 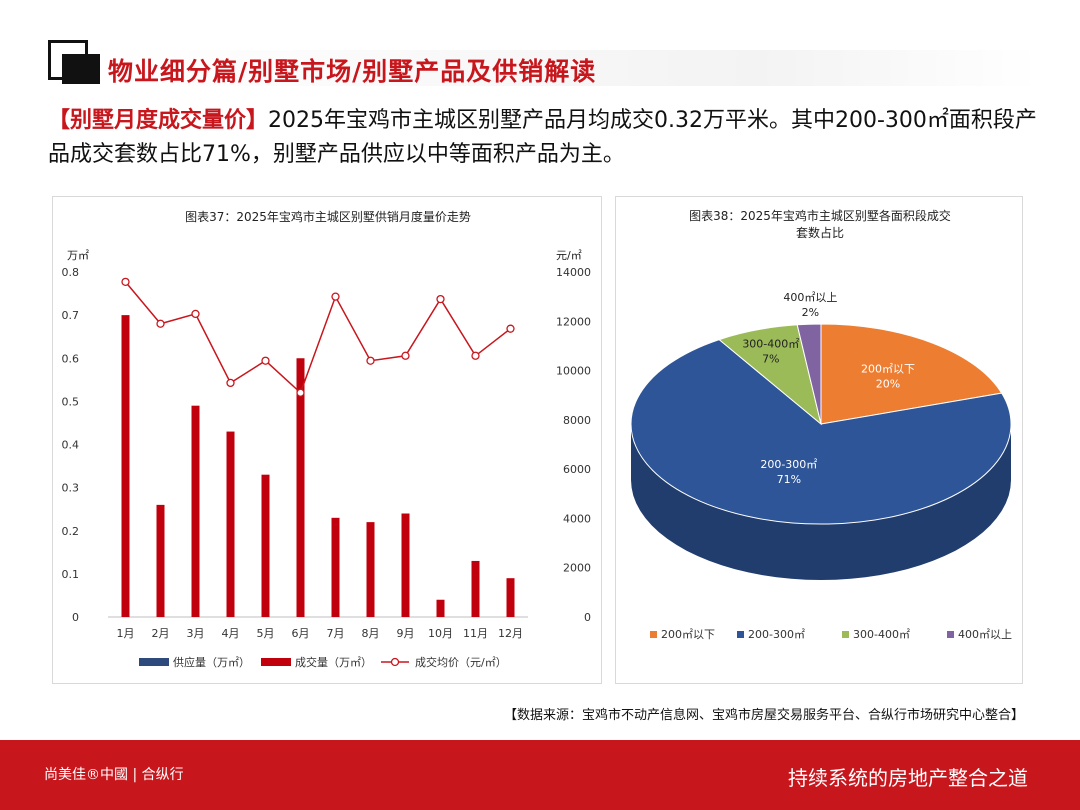 What do you see at coordinates (352, 71) in the screenshot?
I see `page-title: 物业细分篇/别墅市场/别墅产品及供销解读` at bounding box center [352, 71].